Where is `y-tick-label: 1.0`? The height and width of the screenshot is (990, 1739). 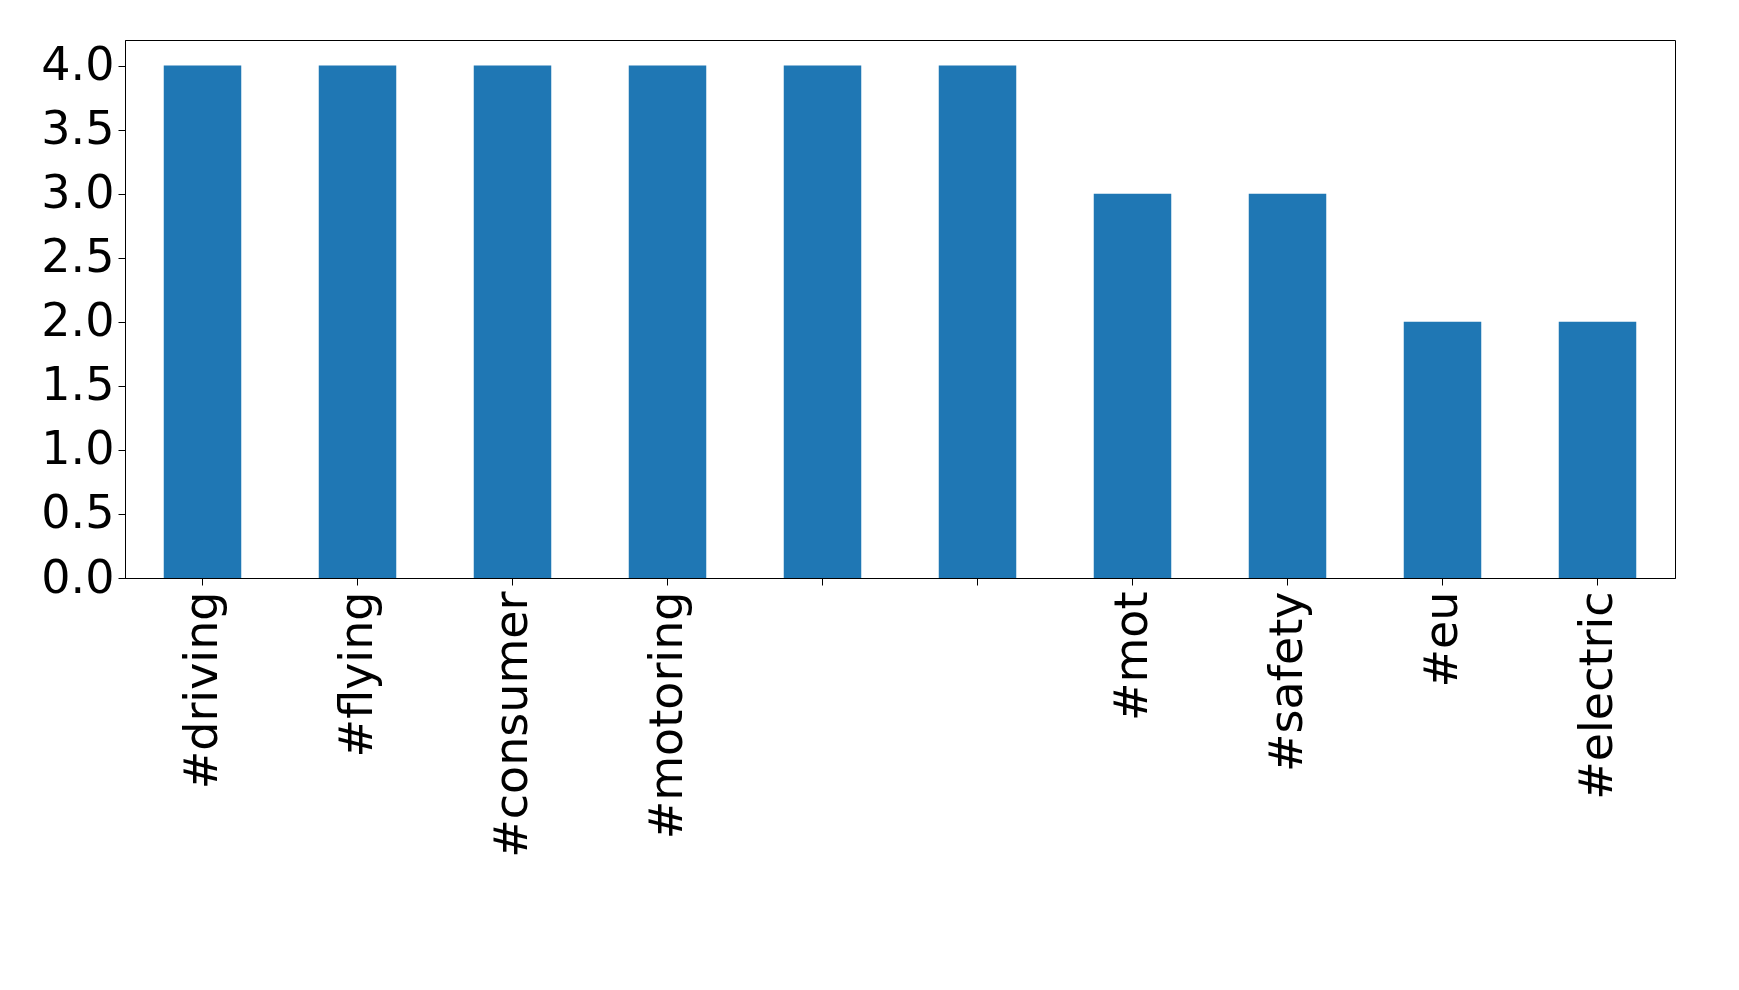 y-tick-label: 1.0 is located at coordinates (78, 448).